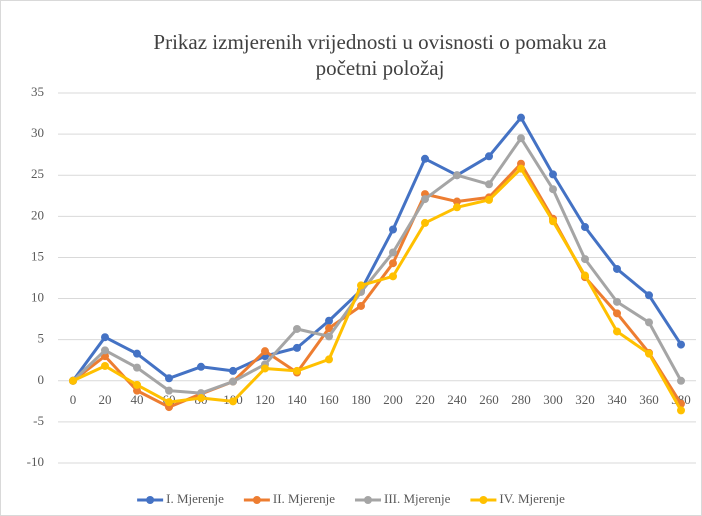 The width and height of the screenshot is (702, 516). Describe the element at coordinates (105, 399) in the screenshot. I see `x-tick-label: 20` at that location.